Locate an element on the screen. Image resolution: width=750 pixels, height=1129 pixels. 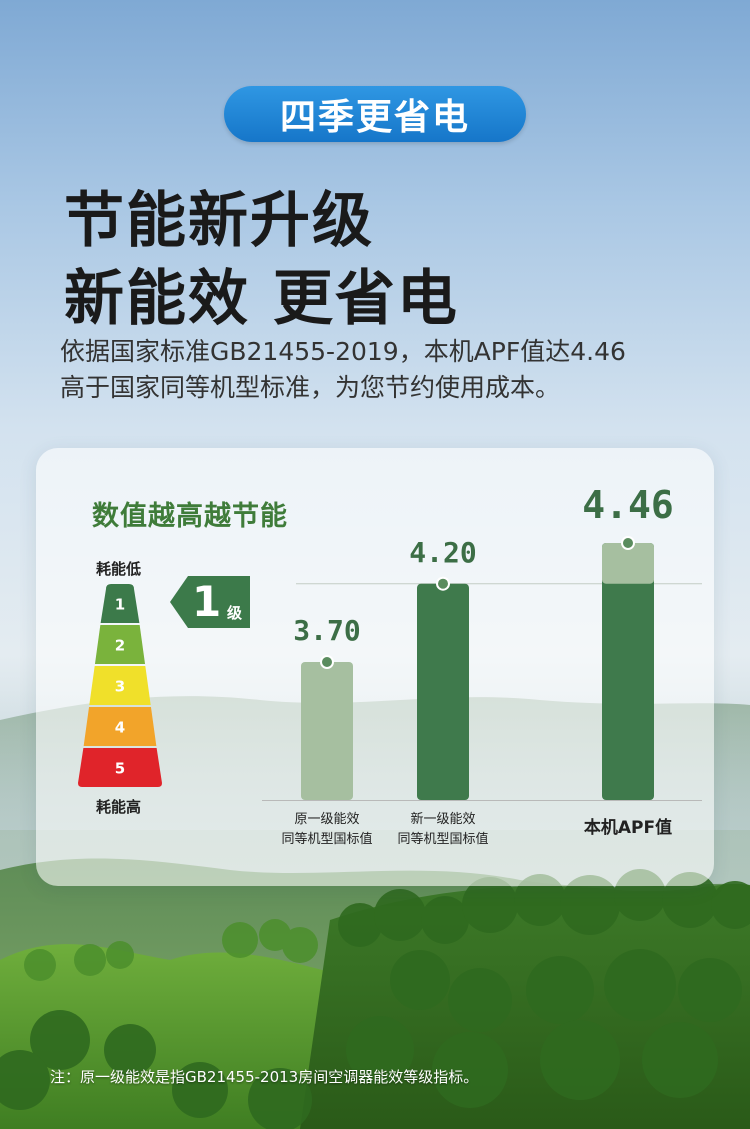
chart-value-label: 4.46 is located at coordinates (628, 505).